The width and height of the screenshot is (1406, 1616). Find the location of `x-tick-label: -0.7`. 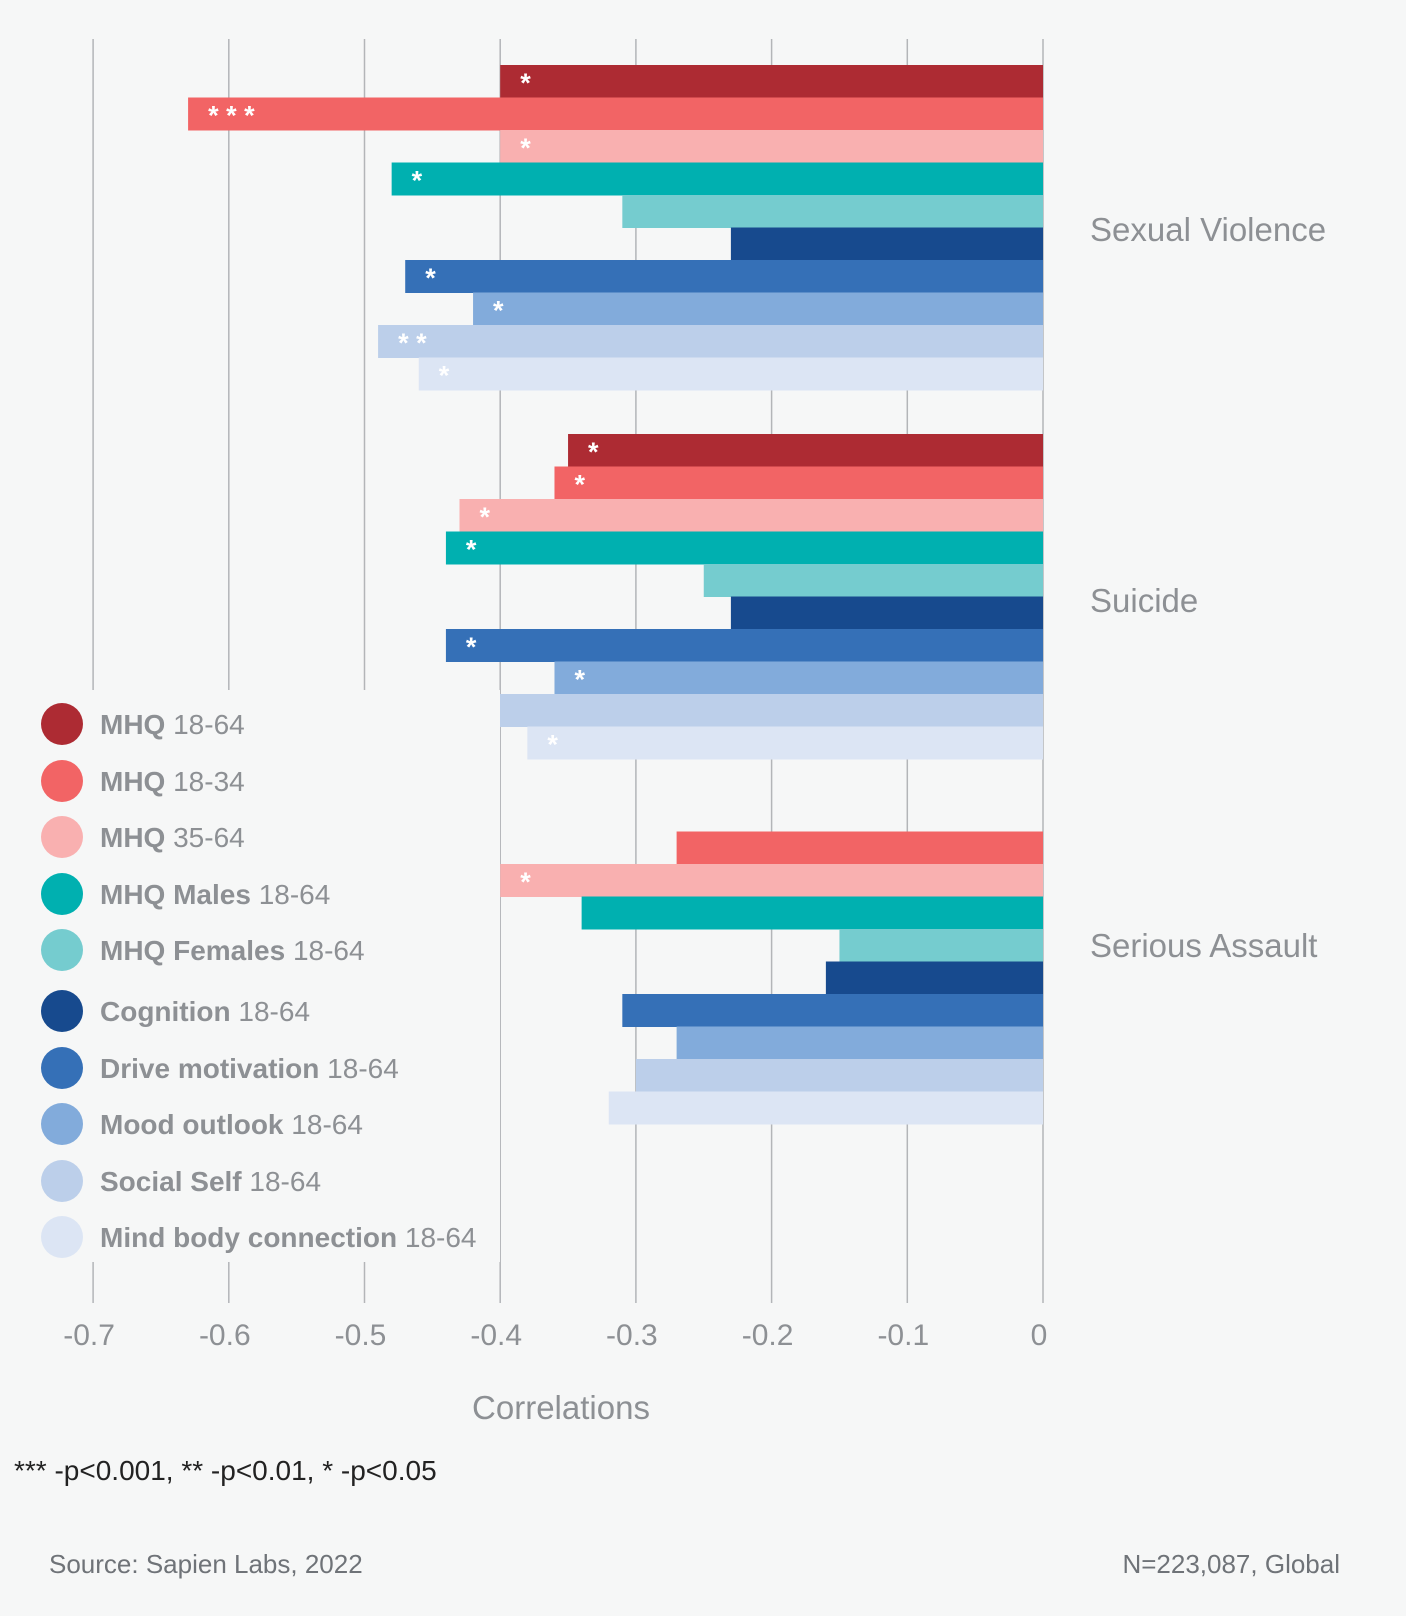

x-tick-label: -0.7 is located at coordinates (89, 1335).